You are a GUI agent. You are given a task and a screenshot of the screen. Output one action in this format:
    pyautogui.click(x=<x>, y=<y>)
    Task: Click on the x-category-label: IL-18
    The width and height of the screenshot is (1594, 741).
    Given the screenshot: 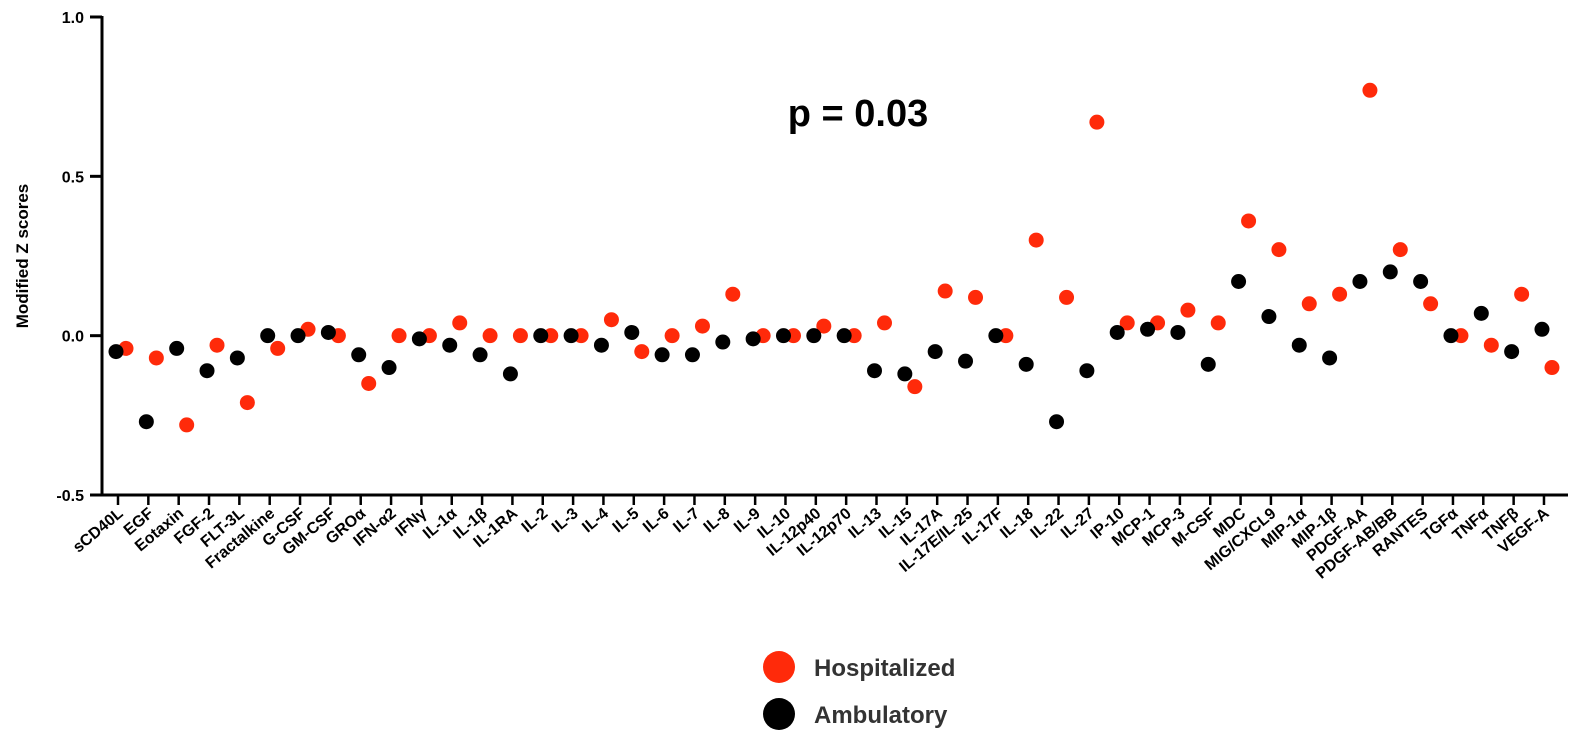 What is the action you would take?
    pyautogui.click(x=1017, y=523)
    